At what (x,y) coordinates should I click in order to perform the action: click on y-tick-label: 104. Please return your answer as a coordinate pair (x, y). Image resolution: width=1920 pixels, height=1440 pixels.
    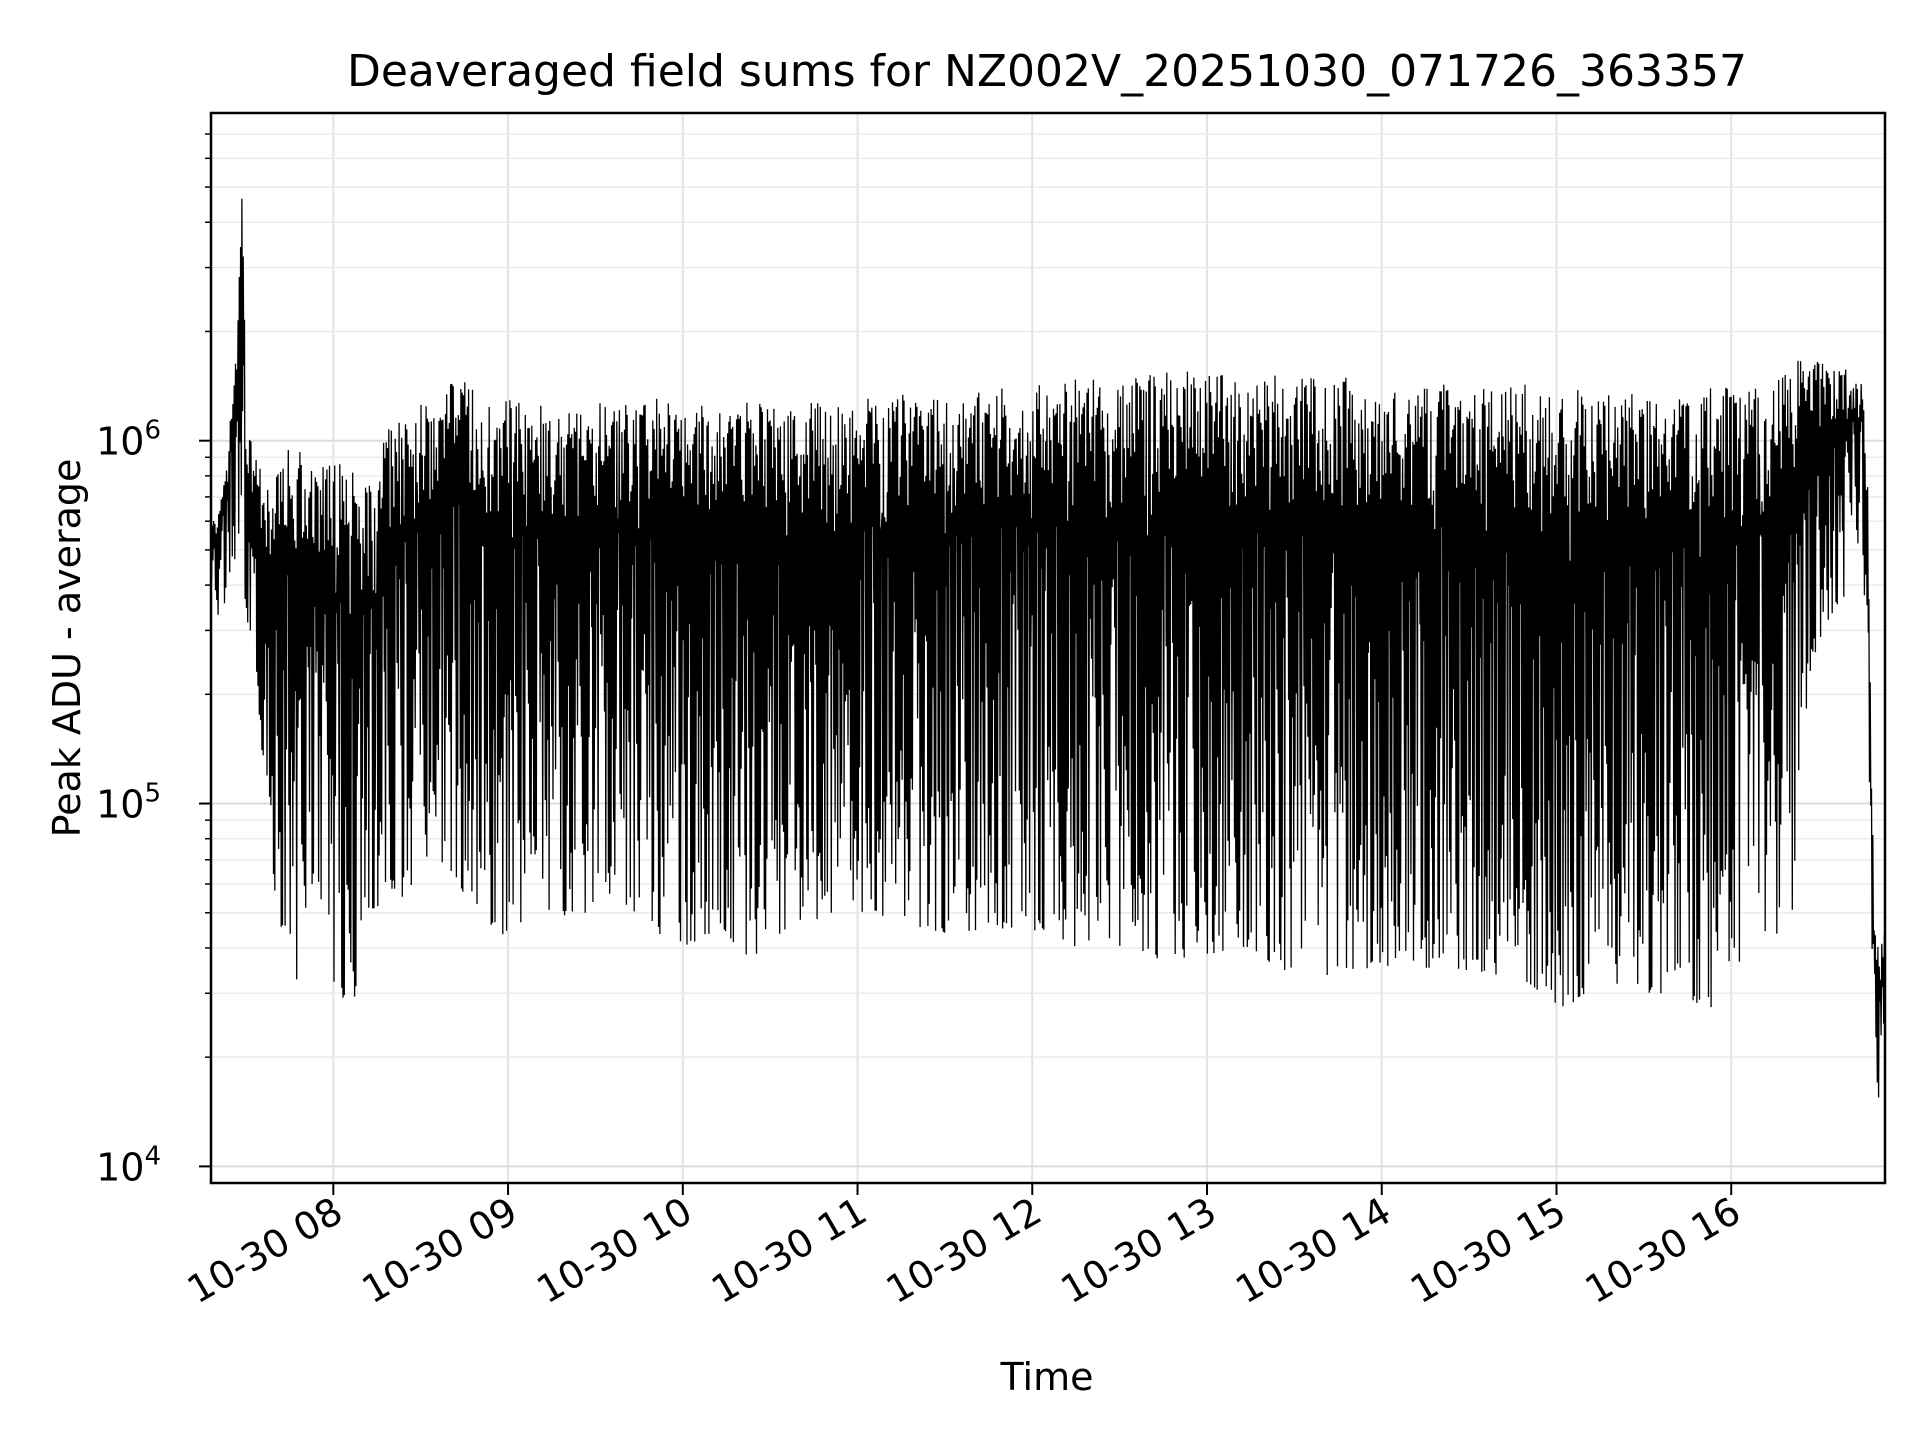
    Looking at the image, I should click on (128, 1165).